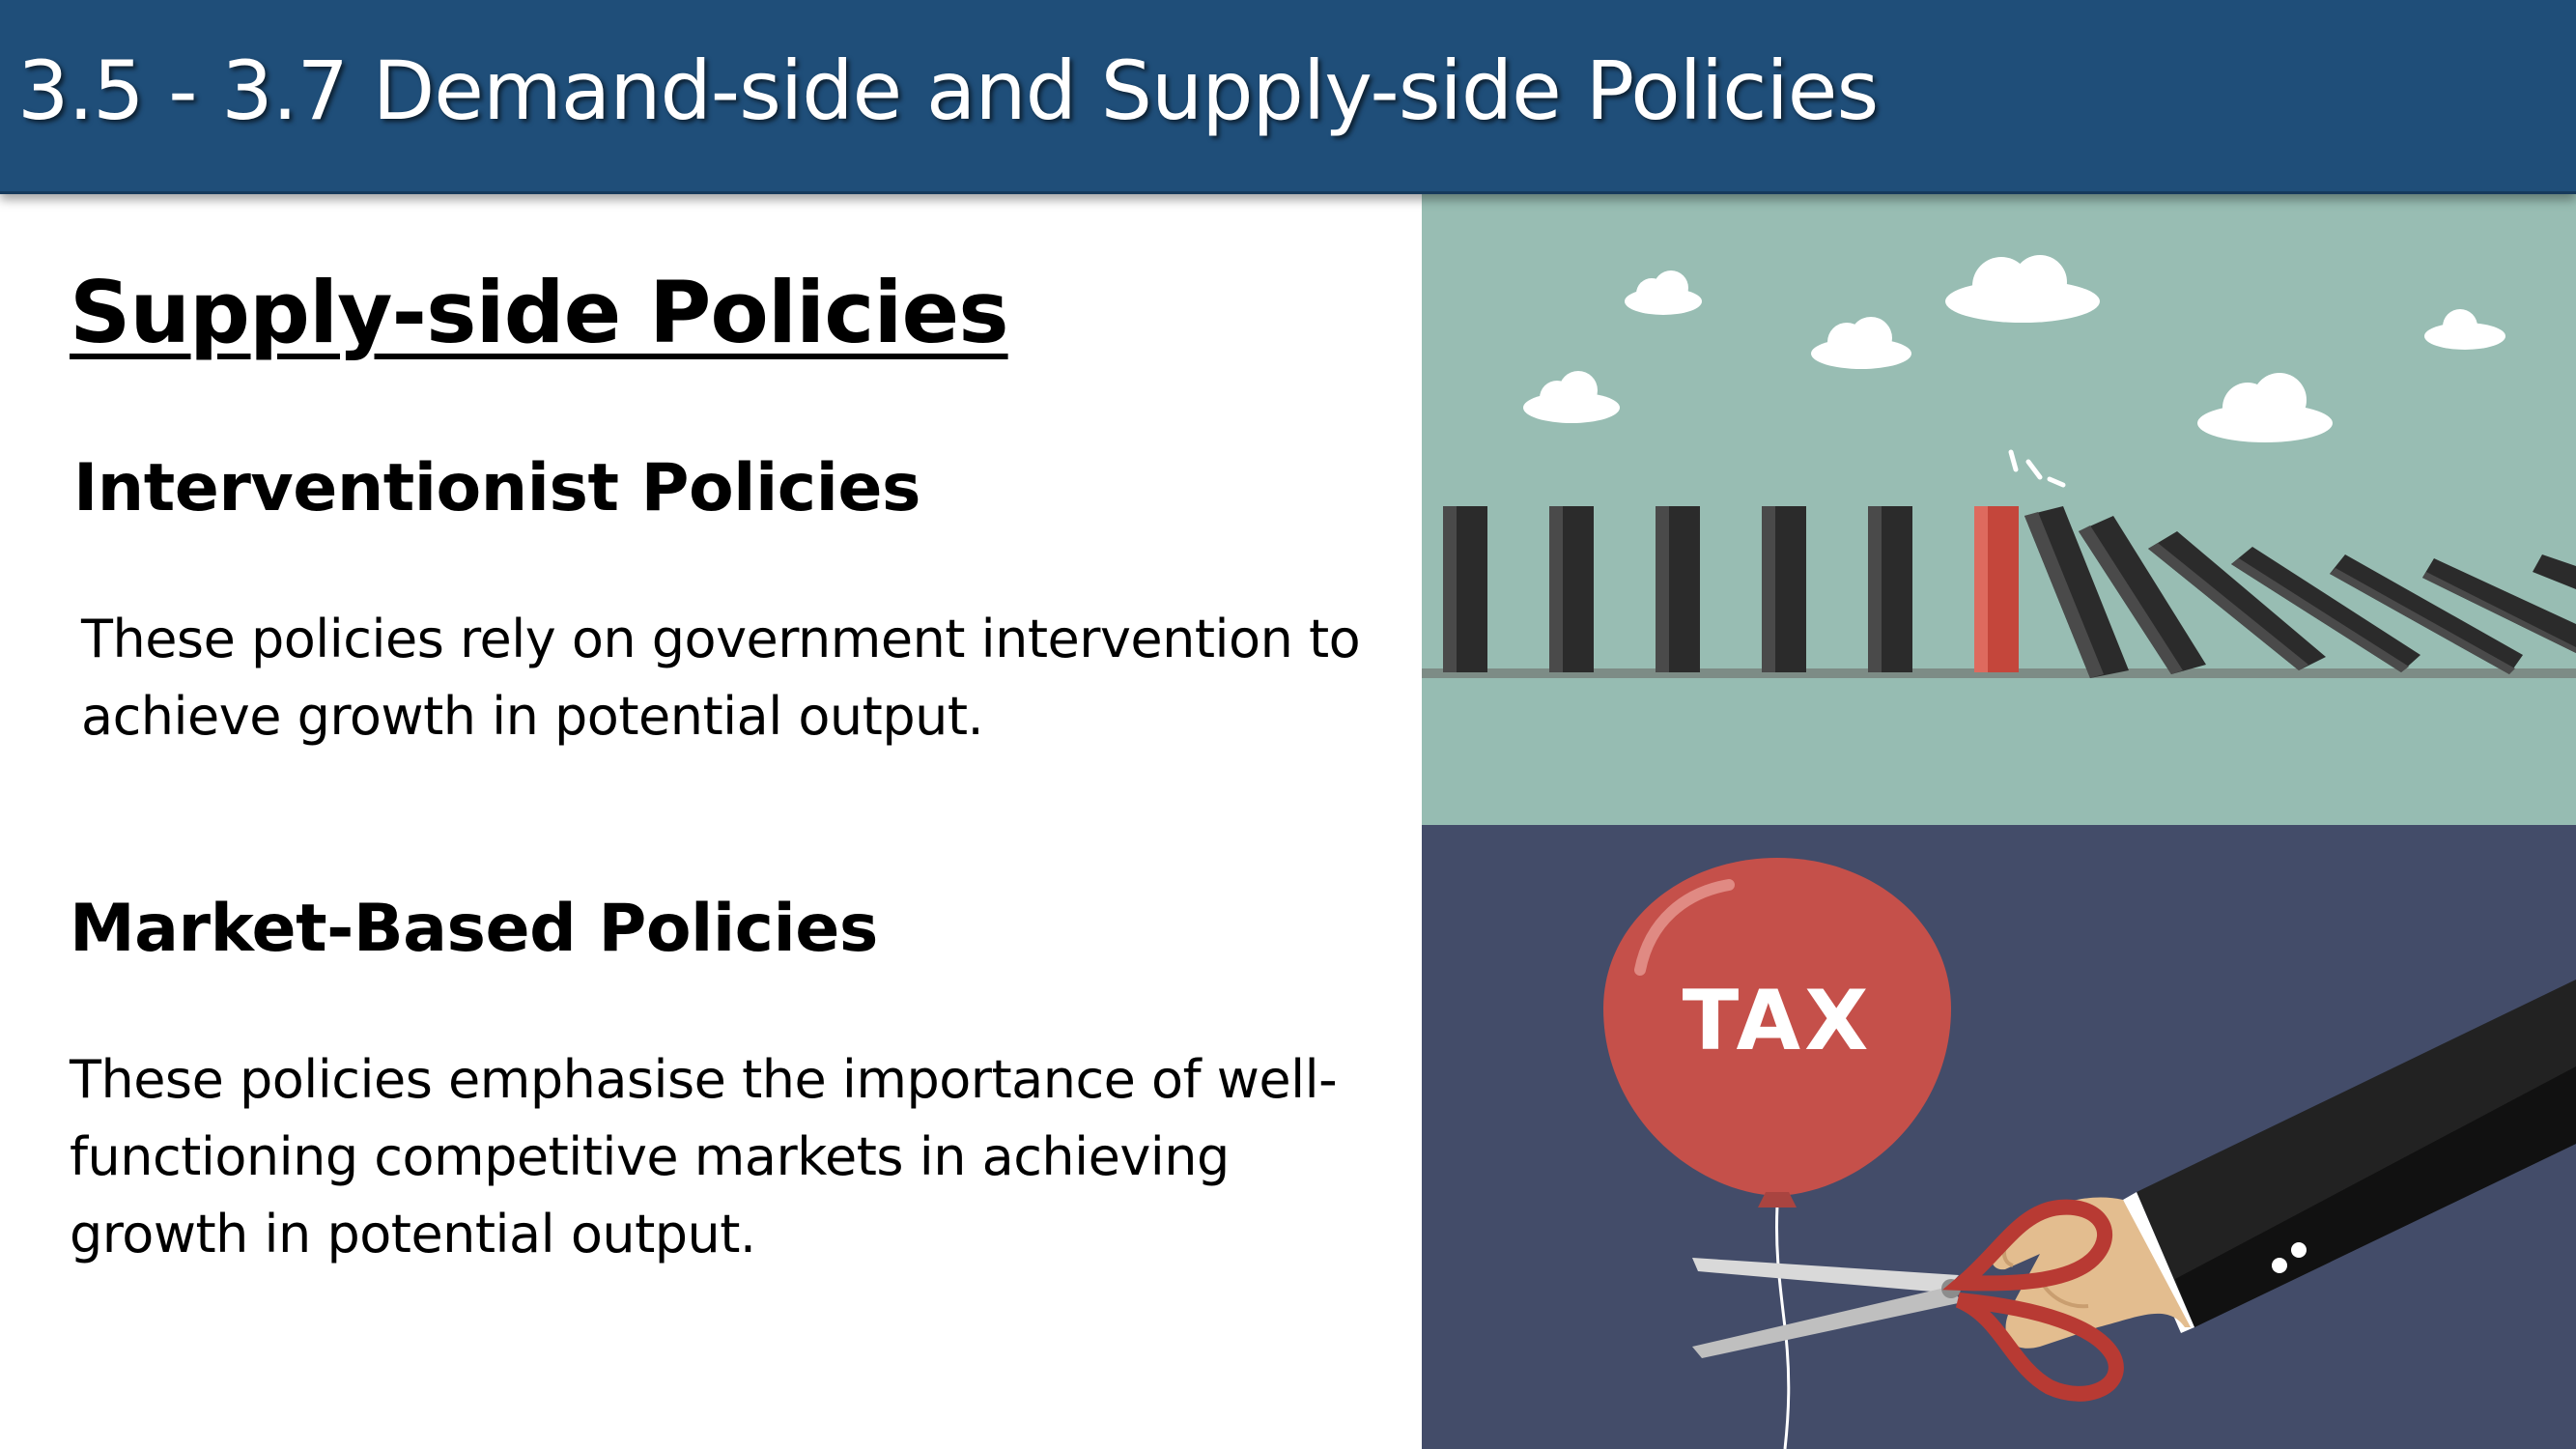  I want to click on market-based-heading: Market-Based Policies, so click(474, 929).